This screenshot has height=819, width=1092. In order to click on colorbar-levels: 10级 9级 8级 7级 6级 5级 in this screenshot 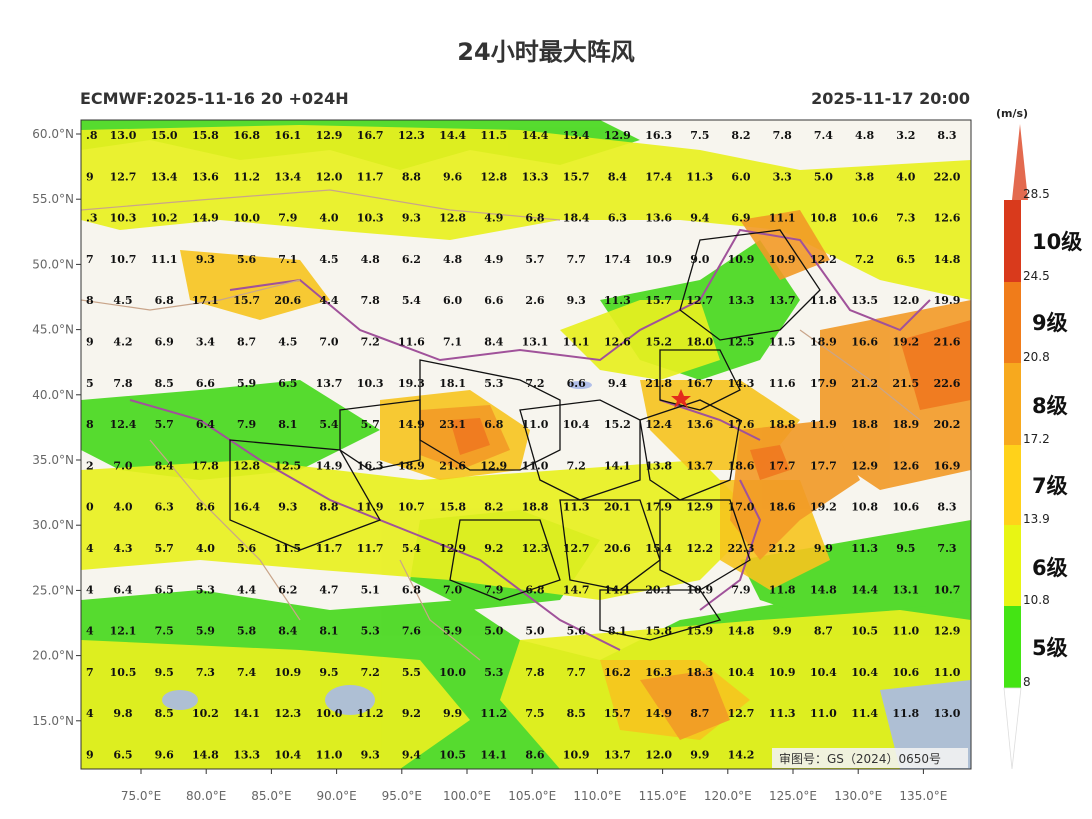, I will do `click(1057, 445)`.